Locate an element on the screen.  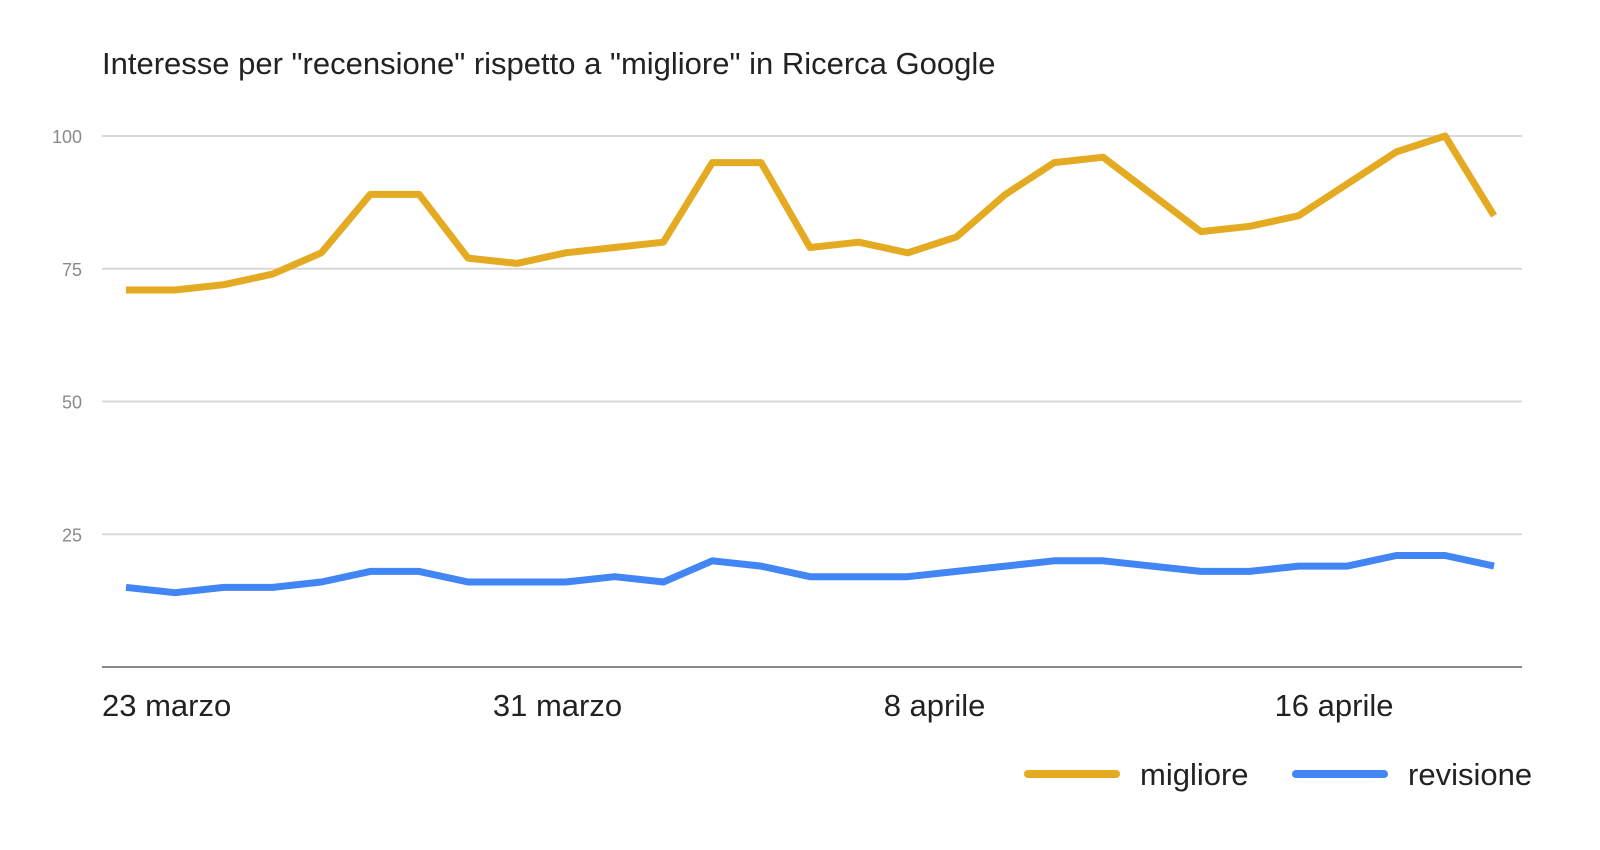
y-tick-label: 75 is located at coordinates (72, 270).